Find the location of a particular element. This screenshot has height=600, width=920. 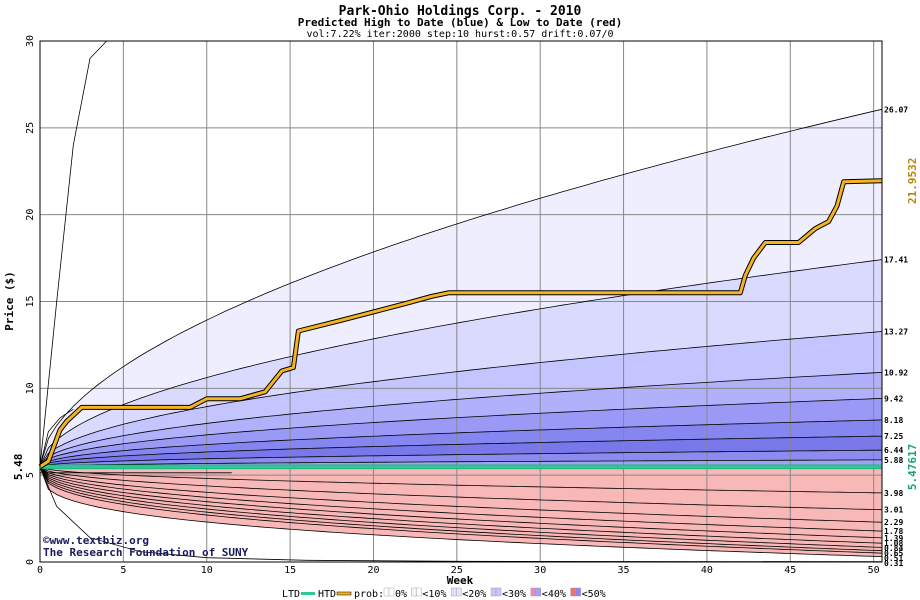

right-band-label: 26.07 is located at coordinates (896, 109).